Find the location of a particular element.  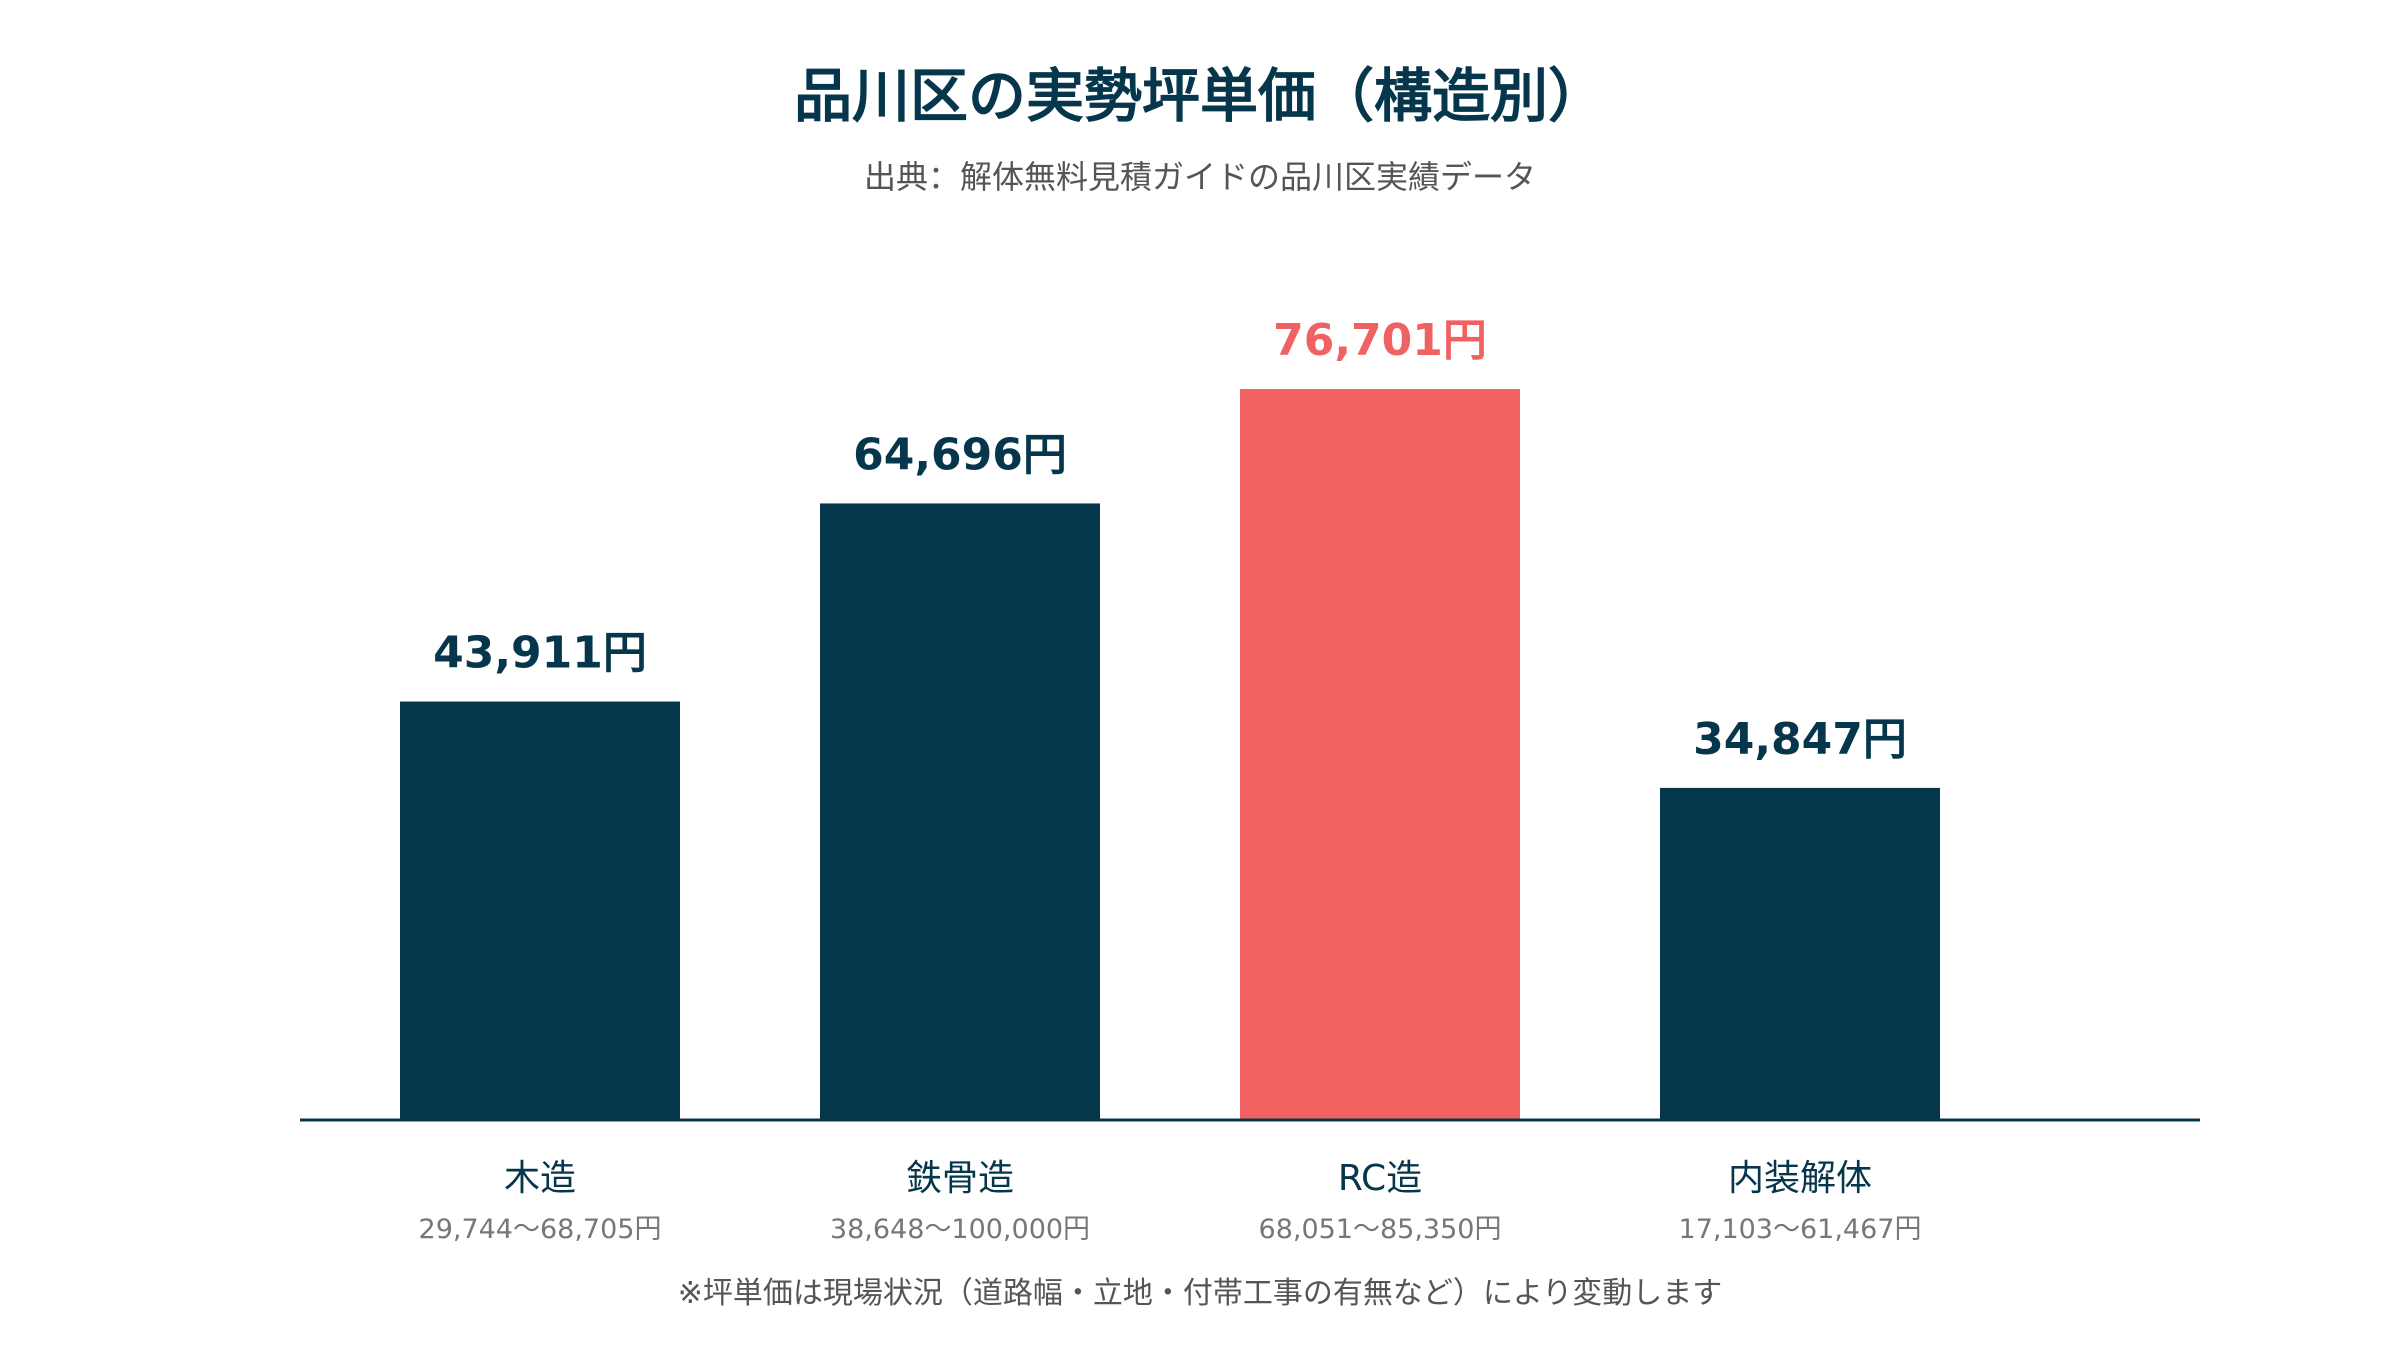

range-label-2: 68,051〜85,350円 is located at coordinates (1380, 1229).